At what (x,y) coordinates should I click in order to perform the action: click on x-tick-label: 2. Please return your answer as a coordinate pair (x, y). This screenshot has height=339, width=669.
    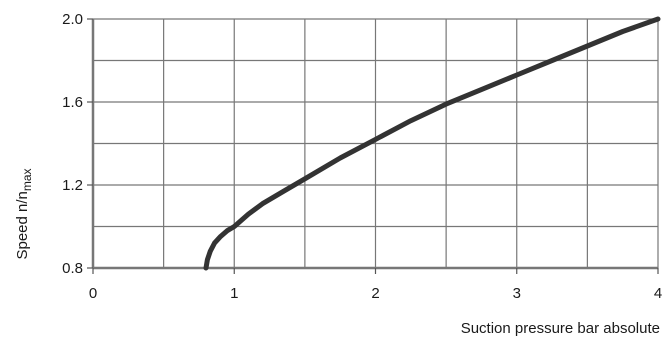
    Looking at the image, I should click on (375, 293).